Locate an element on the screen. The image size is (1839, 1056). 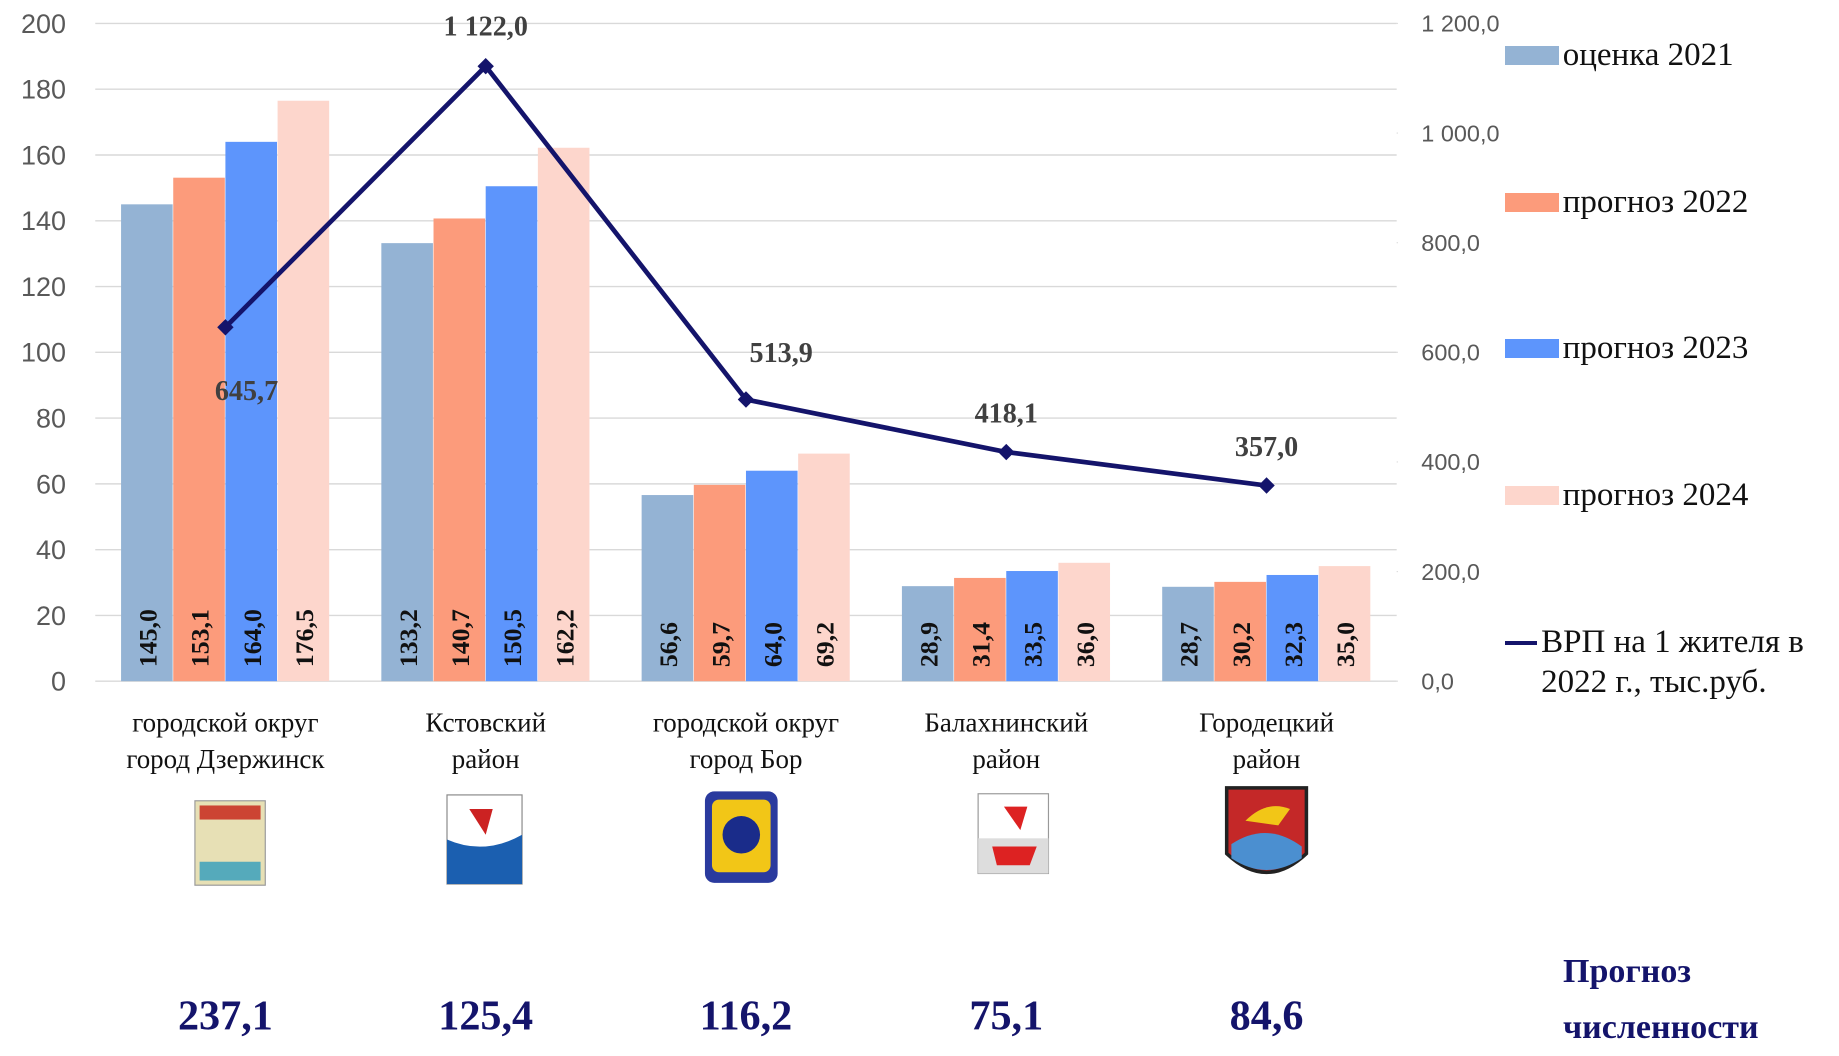
y-tick-label: 100 is located at coordinates (43, 353).